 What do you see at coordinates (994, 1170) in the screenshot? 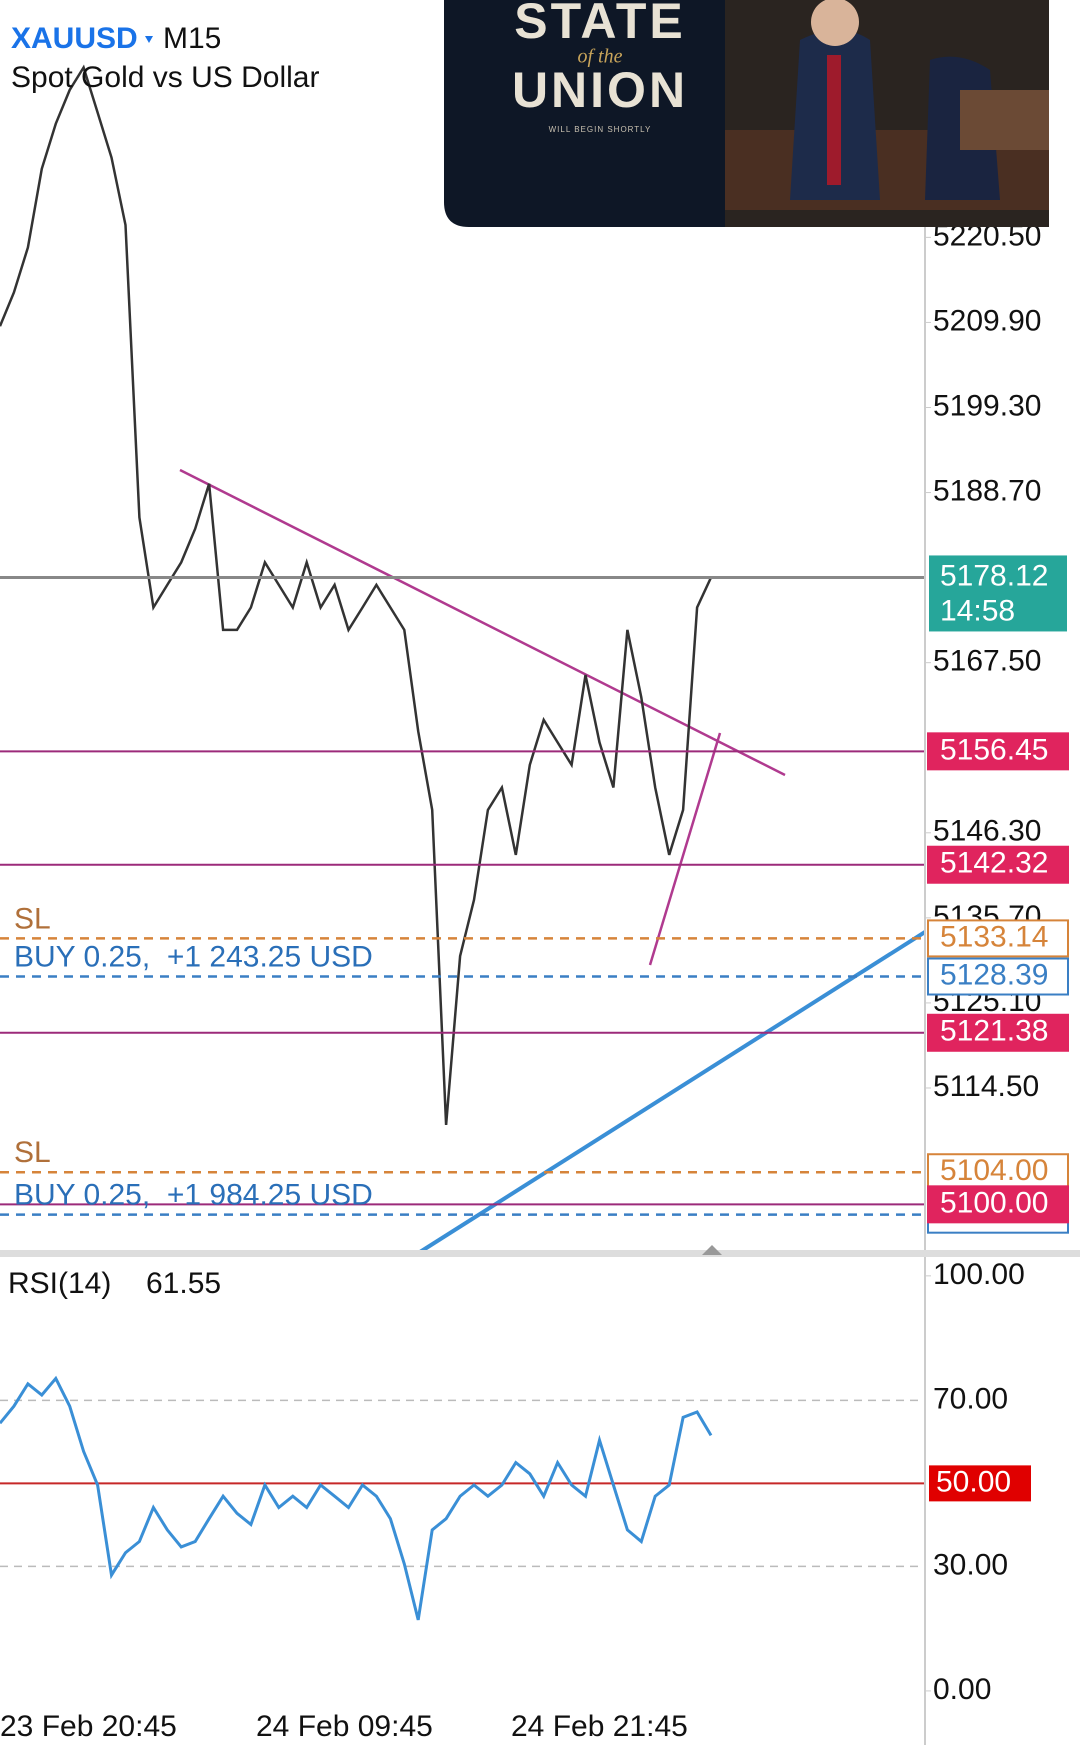
I see `price-tag-label: 5104.00` at bounding box center [994, 1170].